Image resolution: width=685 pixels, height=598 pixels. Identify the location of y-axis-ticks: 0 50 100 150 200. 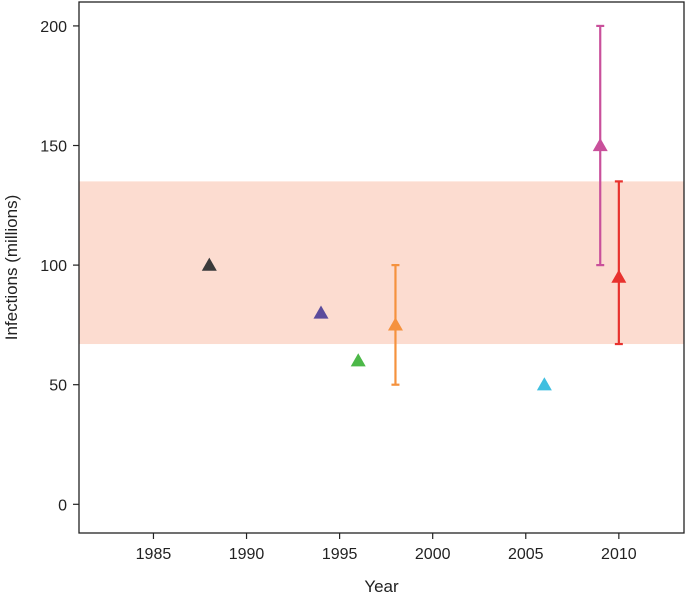
(59, 266).